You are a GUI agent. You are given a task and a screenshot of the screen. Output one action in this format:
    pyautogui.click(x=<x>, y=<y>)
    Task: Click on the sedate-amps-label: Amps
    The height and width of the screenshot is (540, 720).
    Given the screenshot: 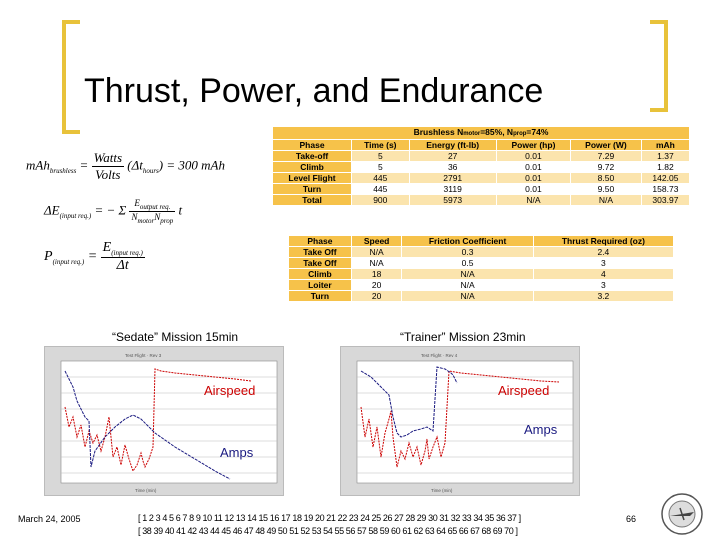 What is the action you would take?
    pyautogui.click(x=237, y=452)
    